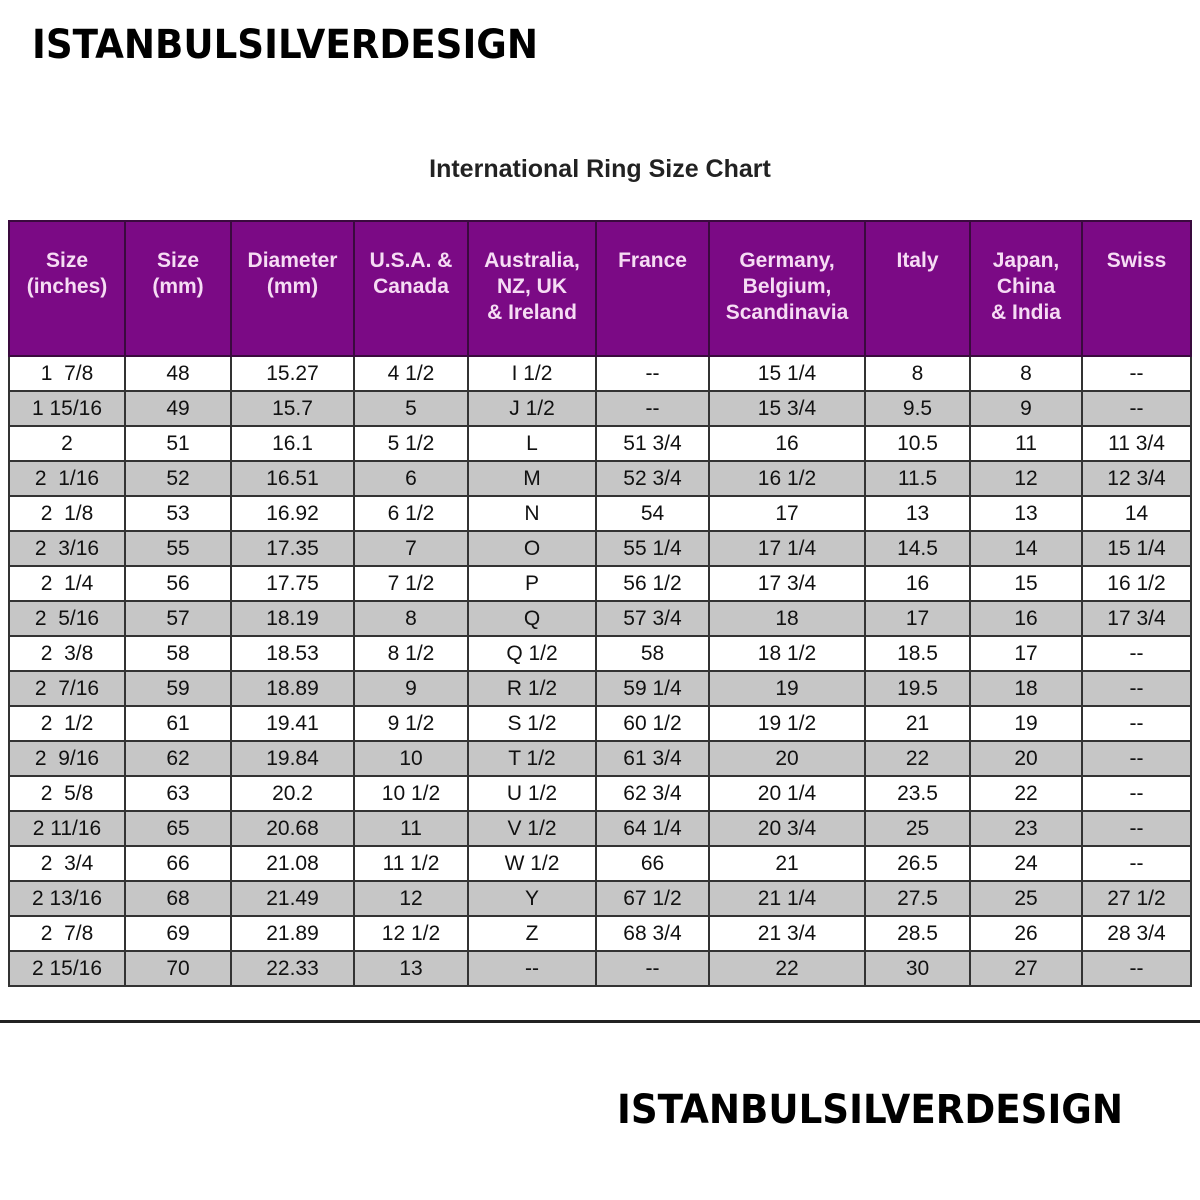  What do you see at coordinates (532, 688) in the screenshot?
I see `table-cell: R 1/2` at bounding box center [532, 688].